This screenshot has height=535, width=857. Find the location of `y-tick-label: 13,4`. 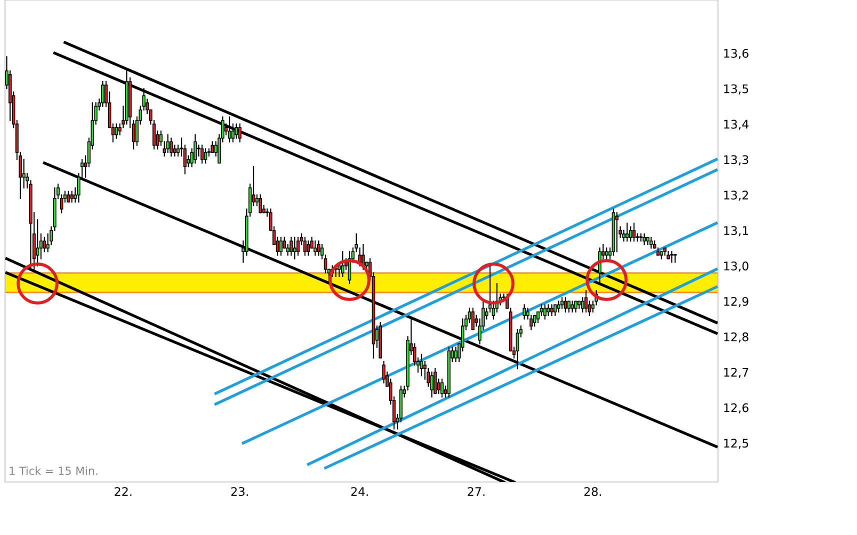

y-tick-label: 13,4 is located at coordinates (736, 125).